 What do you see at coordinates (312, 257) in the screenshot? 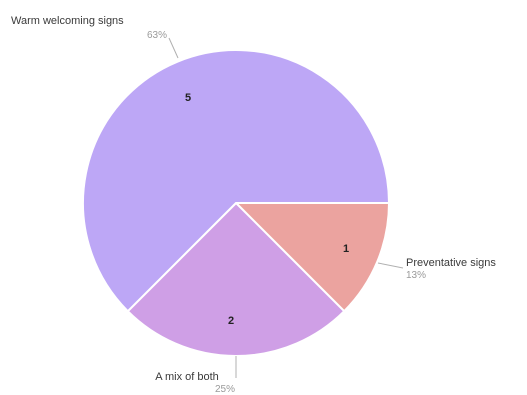
I see `pie-slice-preventative-signs` at bounding box center [312, 257].